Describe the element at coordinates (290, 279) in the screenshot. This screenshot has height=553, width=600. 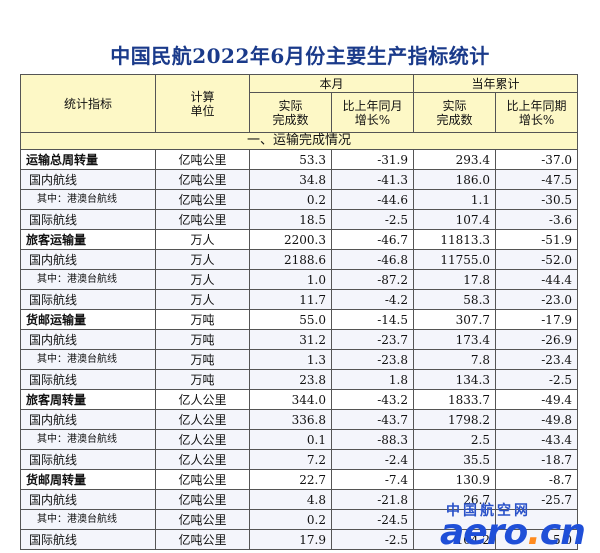
I see `row-month-actual: 1.0` at that location.